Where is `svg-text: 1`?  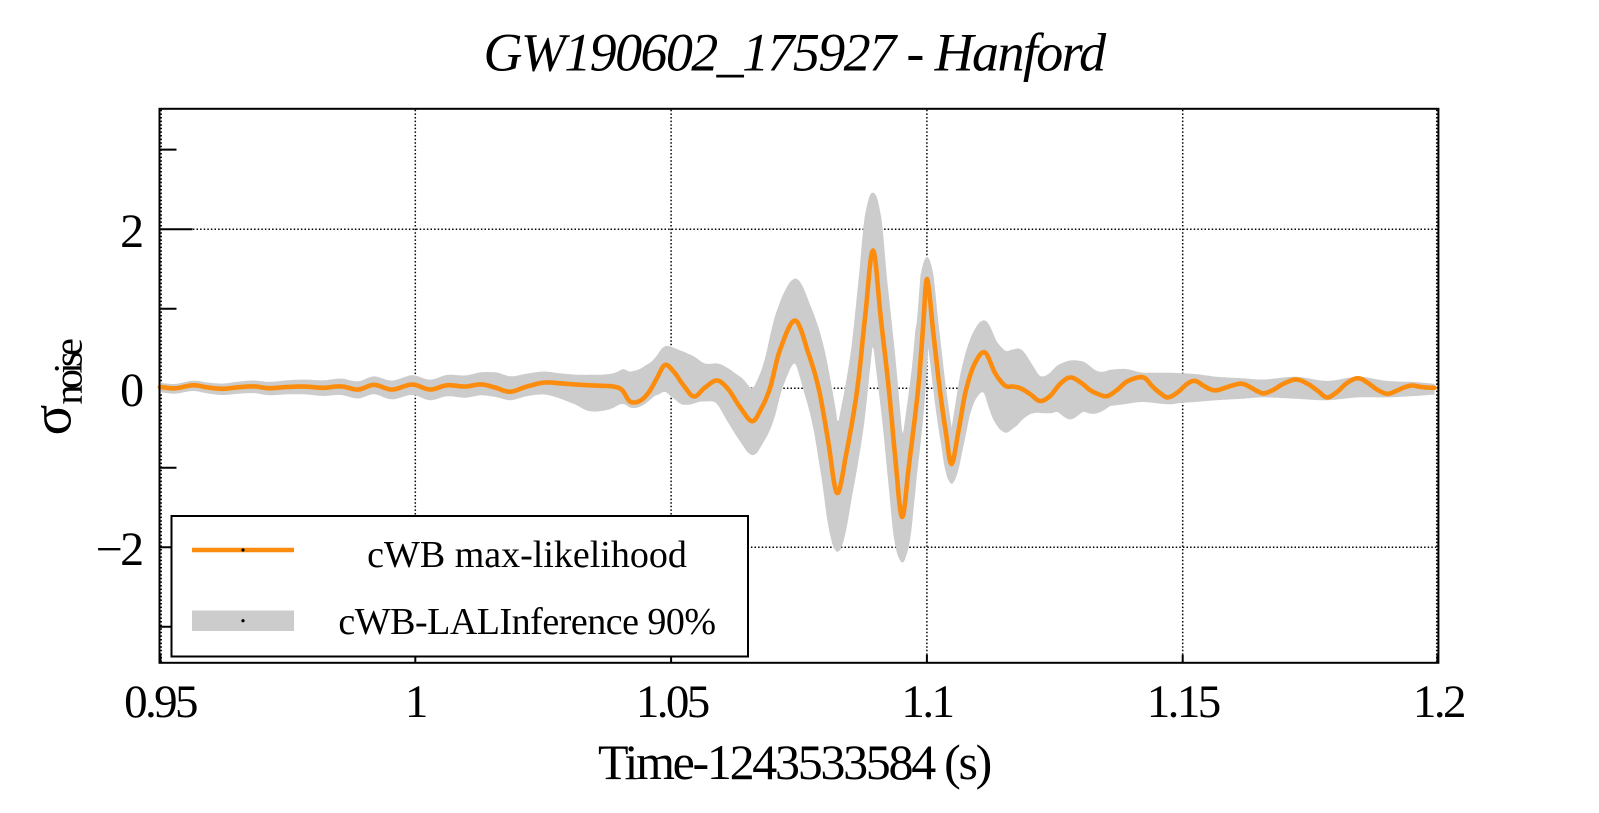
svg-text: 1 is located at coordinates (415, 702).